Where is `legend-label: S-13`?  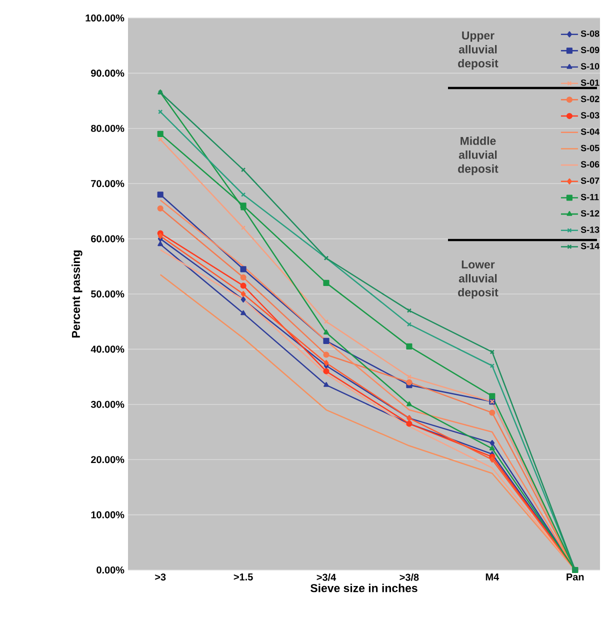 legend-label: S-13 is located at coordinates (590, 229).